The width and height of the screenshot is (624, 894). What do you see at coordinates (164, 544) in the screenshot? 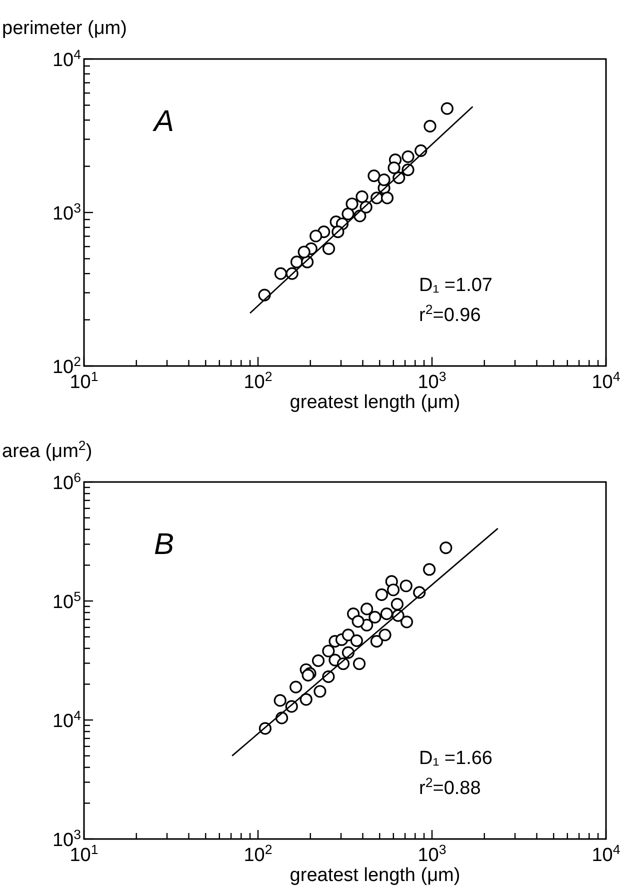
I see `annotation: B` at bounding box center [164, 544].